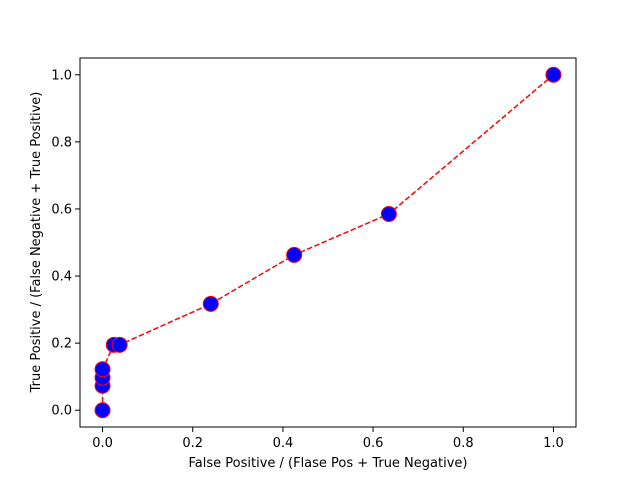  I want to click on y-axis: 0.0 0.2 0.4 0.6 0.8 1.0, so click(65, 243).